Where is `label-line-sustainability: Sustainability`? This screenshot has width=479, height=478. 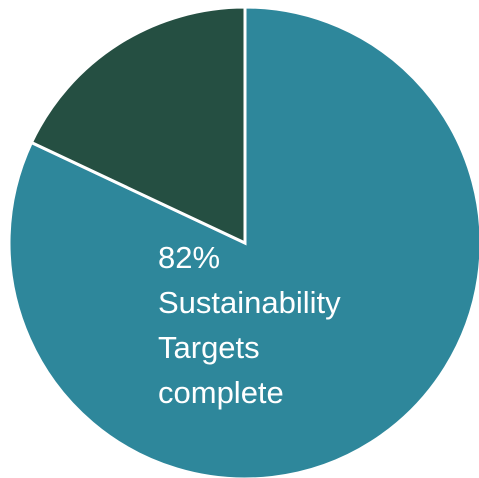
label-line-sustainability: Sustainability is located at coordinates (249, 302).